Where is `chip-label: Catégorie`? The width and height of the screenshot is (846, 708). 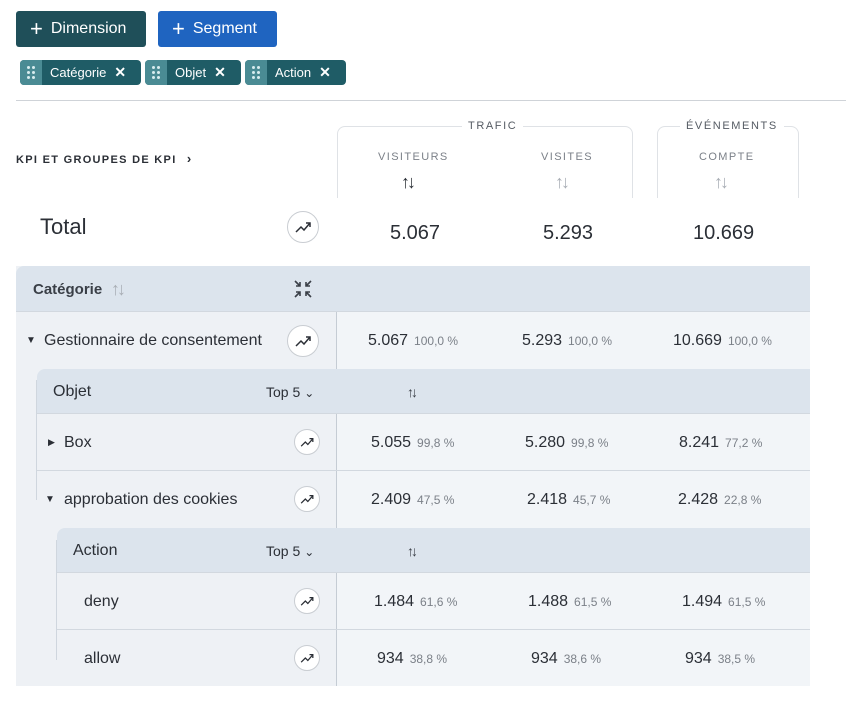
chip-label: Catégorie is located at coordinates (78, 72).